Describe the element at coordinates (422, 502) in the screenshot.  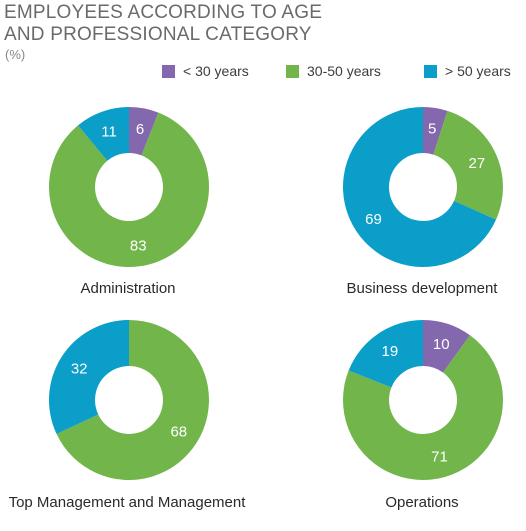
I see `category-label-operations: Operations` at that location.